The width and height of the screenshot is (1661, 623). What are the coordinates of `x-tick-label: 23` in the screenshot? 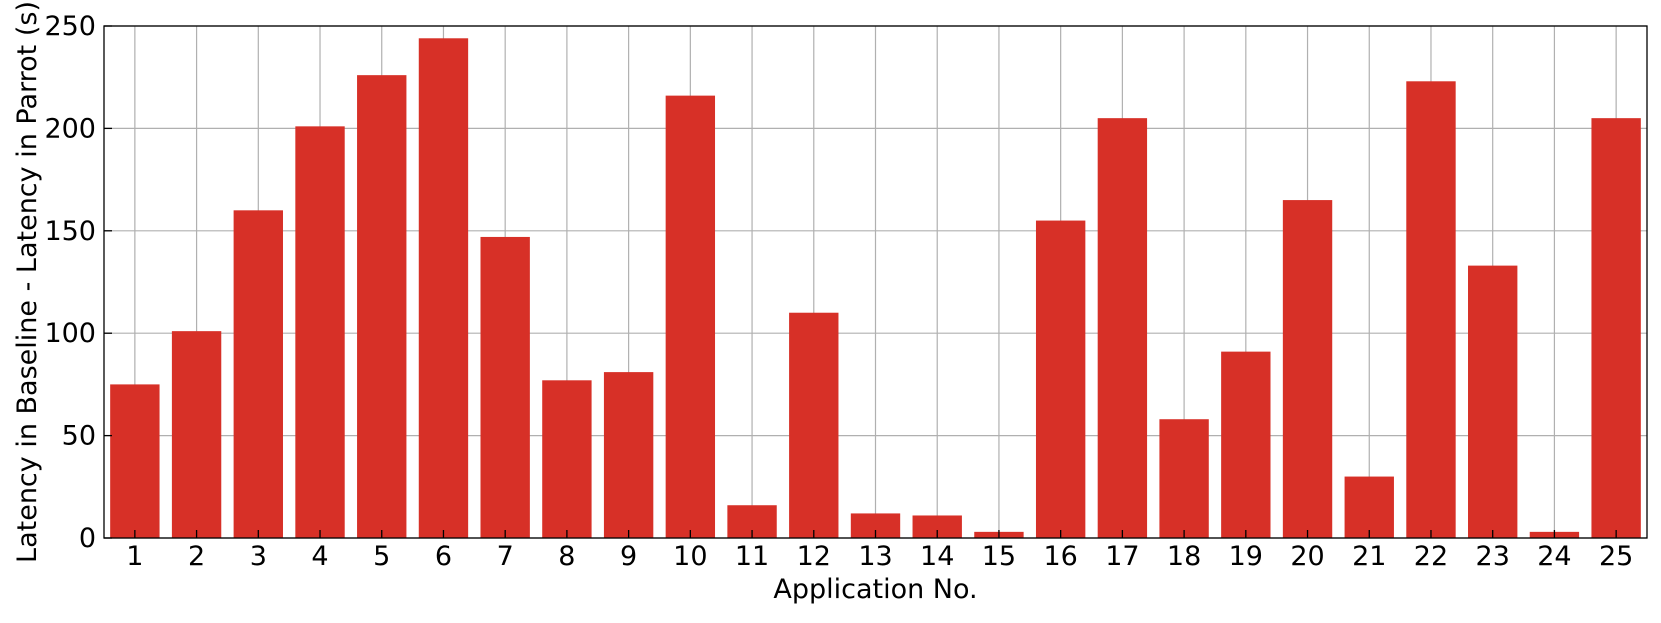 It's located at (1493, 556).